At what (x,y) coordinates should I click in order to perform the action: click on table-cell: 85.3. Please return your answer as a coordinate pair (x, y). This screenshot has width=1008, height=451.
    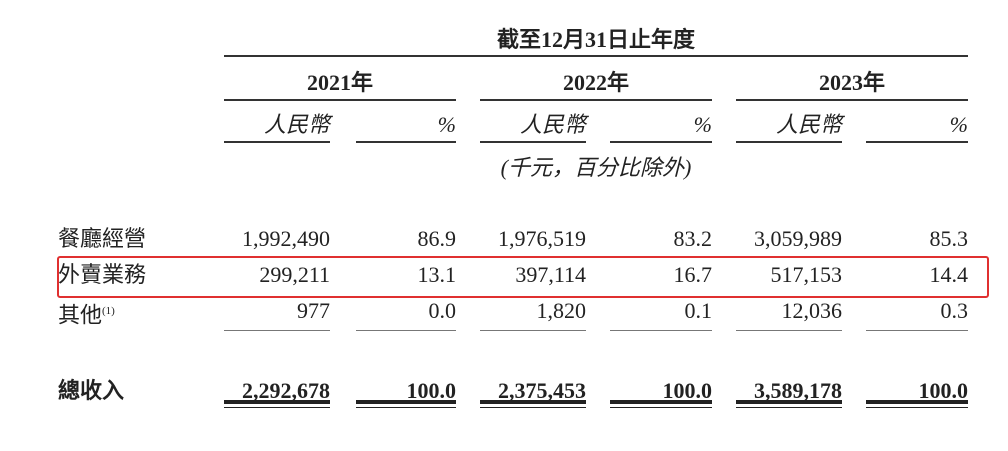
    Looking at the image, I should click on (949, 238).